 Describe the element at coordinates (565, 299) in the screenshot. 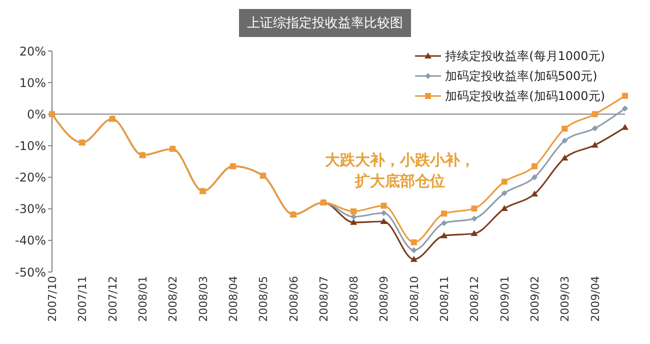

I see `x-tick-label: 2009/03` at that location.